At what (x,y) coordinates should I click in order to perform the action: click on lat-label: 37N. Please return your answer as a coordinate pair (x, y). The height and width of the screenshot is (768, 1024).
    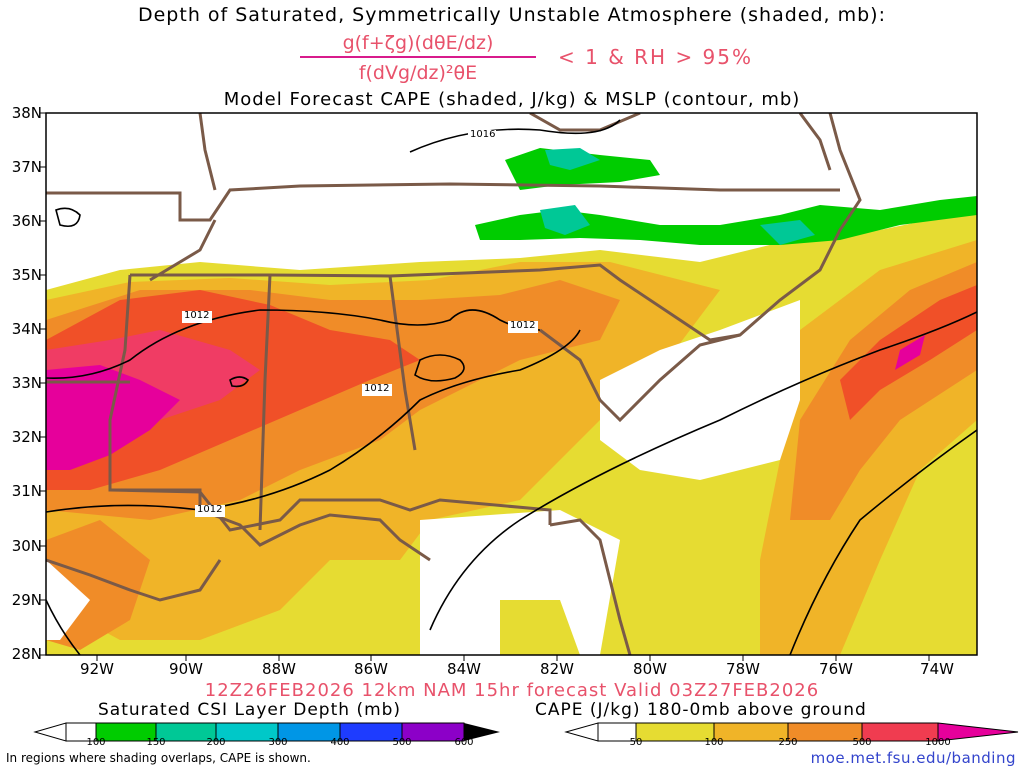
    Looking at the image, I should click on (26, 167).